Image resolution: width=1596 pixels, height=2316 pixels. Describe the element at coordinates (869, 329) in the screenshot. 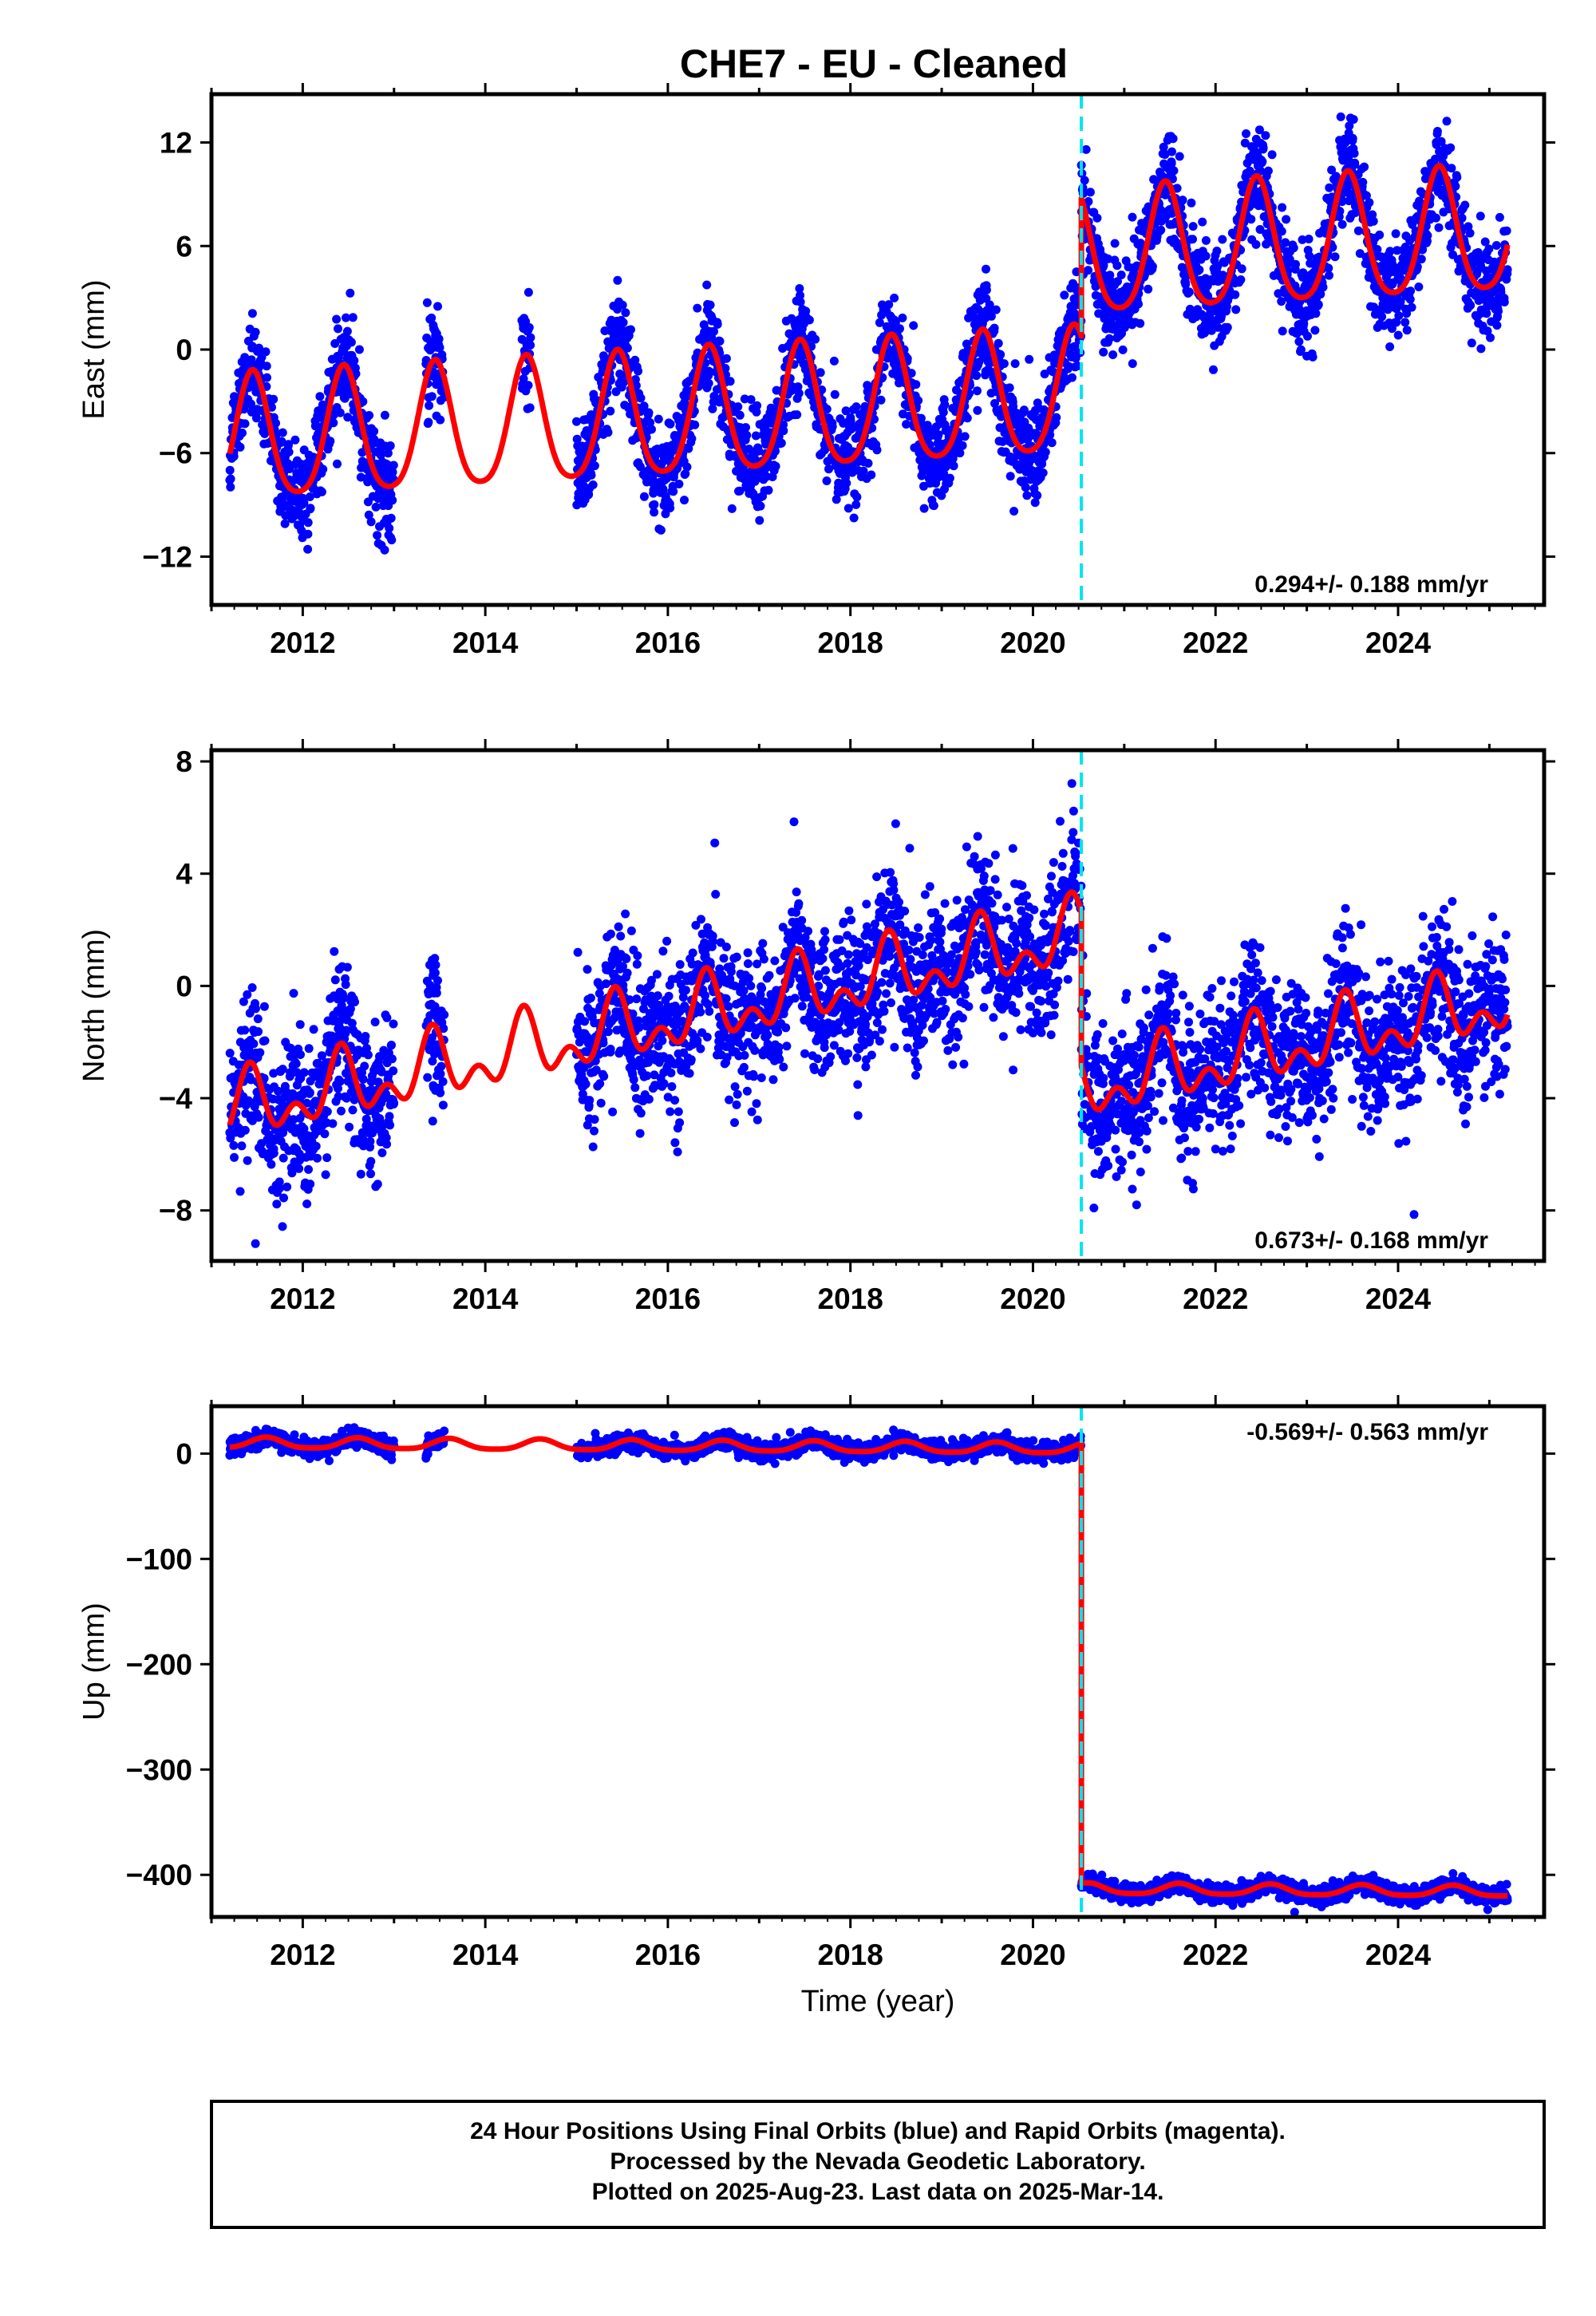

I see `east-model-curve` at that location.